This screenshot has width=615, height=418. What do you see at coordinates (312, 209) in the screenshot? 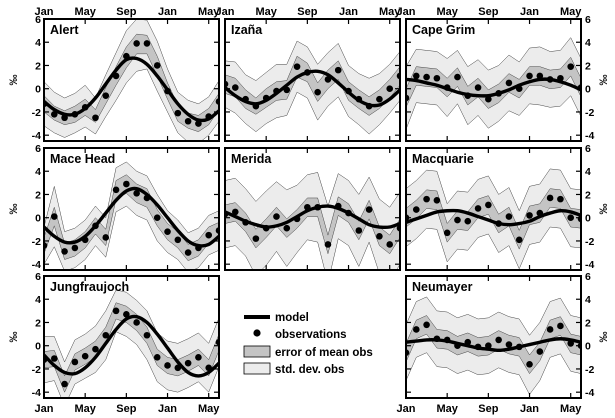
I see `panel-merida: Merida` at bounding box center [312, 209].